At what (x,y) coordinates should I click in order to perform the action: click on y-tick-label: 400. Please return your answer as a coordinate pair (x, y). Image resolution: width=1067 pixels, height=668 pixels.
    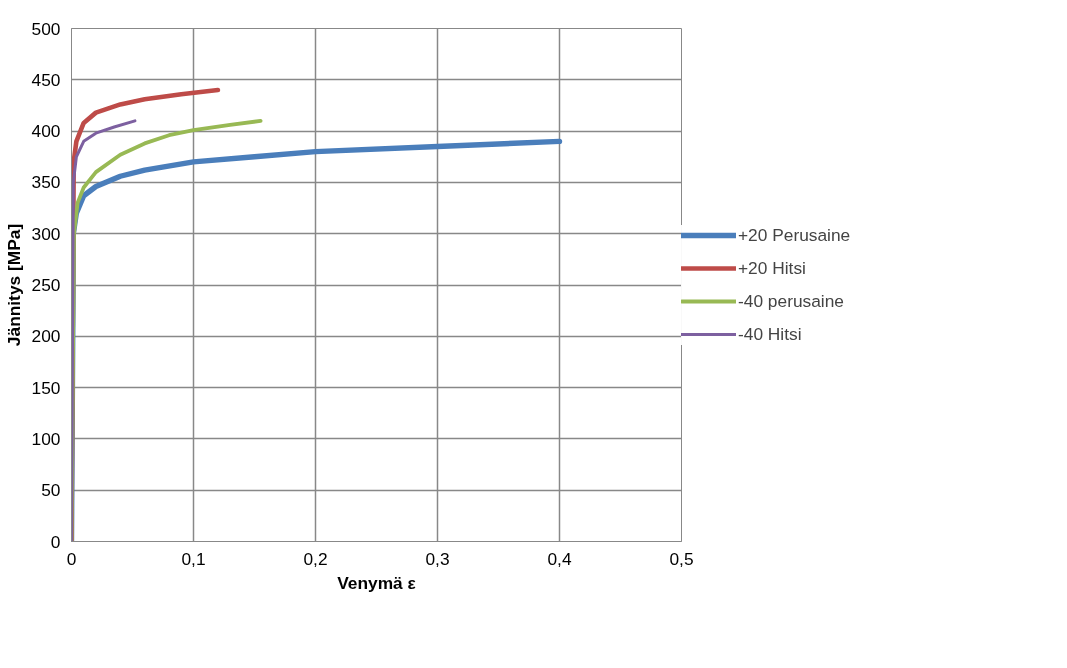
    Looking at the image, I should click on (46, 131).